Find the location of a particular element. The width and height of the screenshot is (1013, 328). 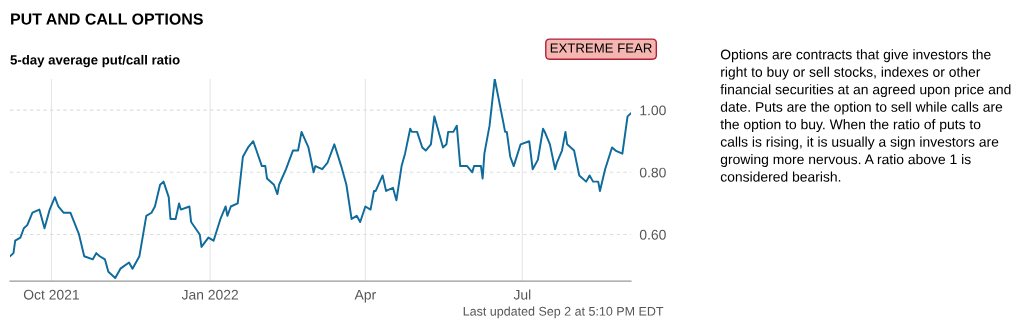

y-tick-label: 0.60 is located at coordinates (652, 234).